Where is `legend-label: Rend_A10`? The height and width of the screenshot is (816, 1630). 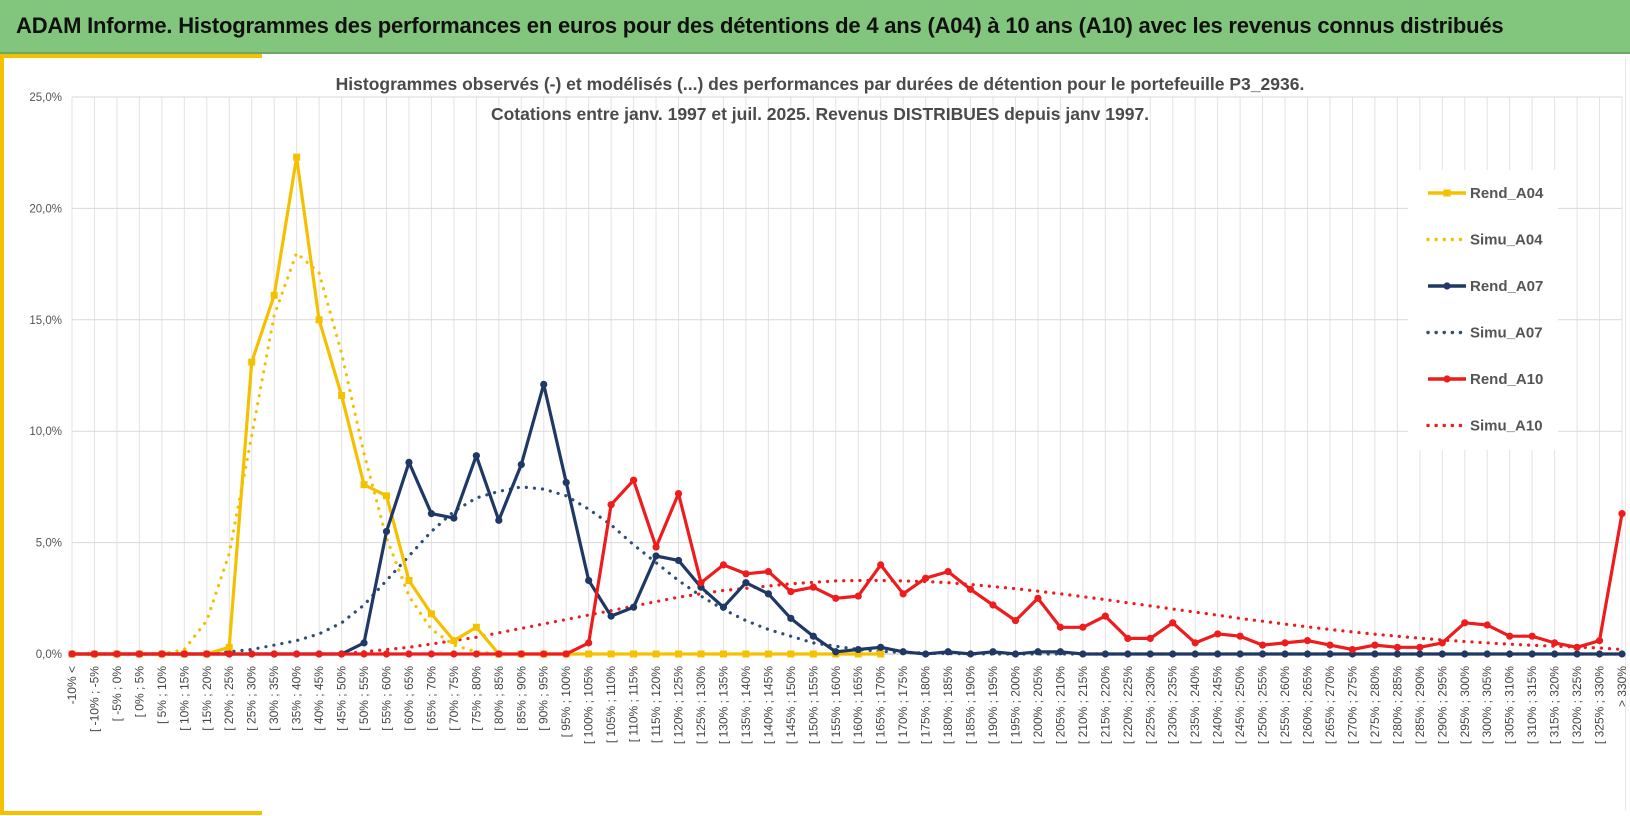
legend-label: Rend_A10 is located at coordinates (1506, 379).